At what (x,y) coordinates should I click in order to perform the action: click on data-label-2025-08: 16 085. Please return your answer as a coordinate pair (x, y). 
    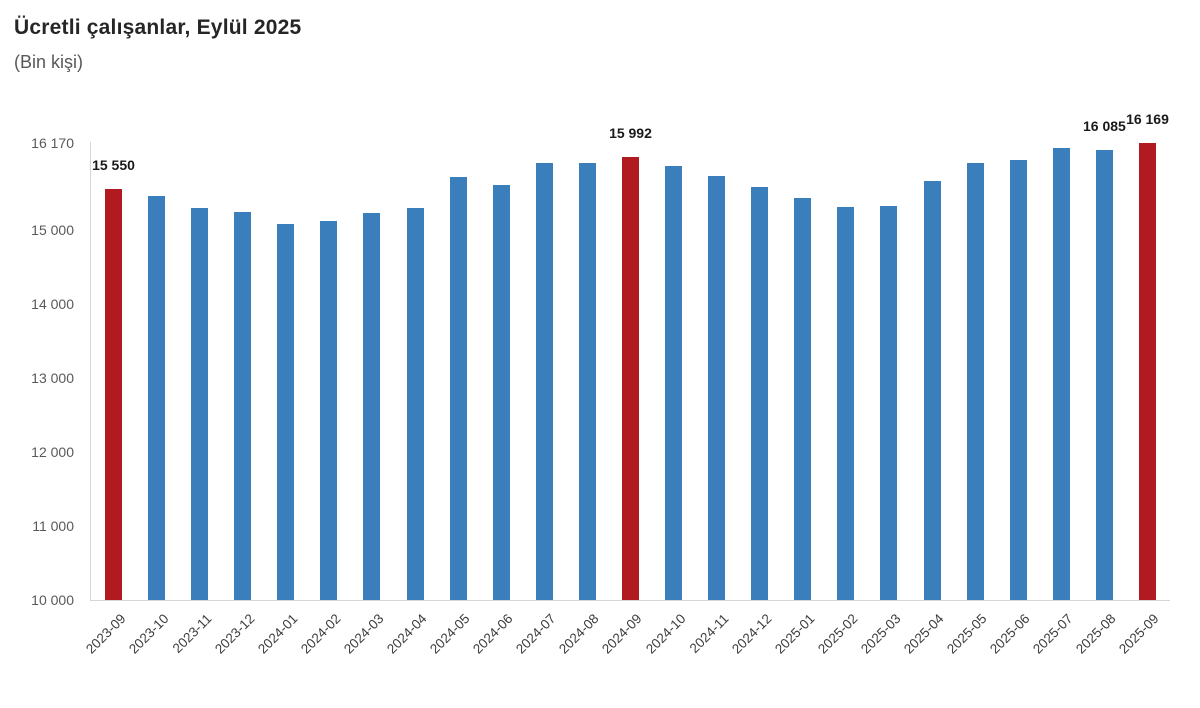
    Looking at the image, I should click on (1104, 125).